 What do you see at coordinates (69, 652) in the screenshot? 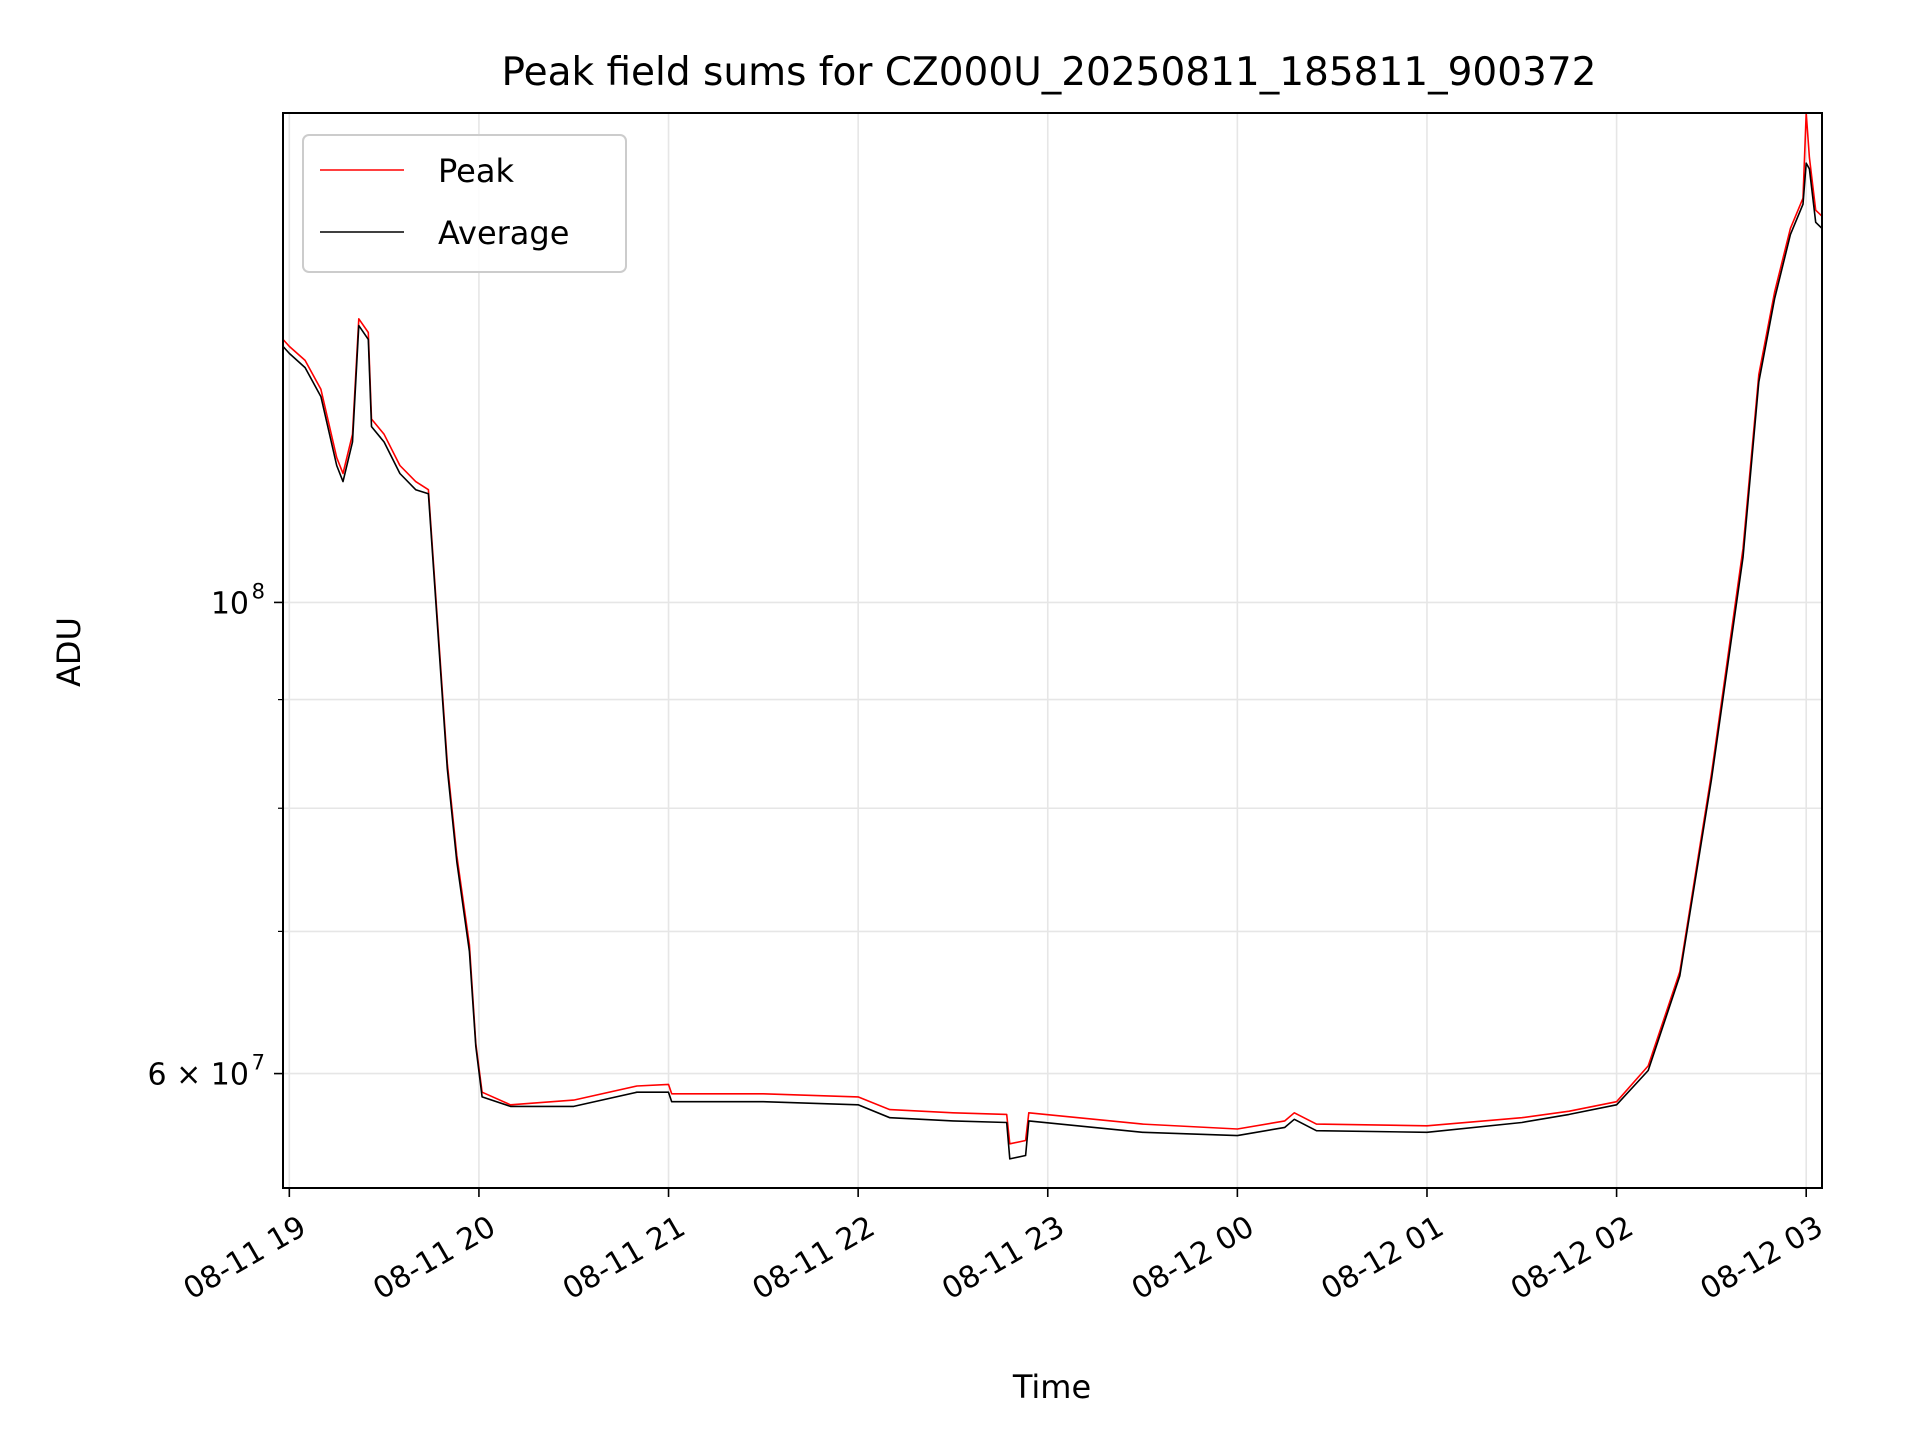
I see `y-axis-label: ADU` at bounding box center [69, 652].